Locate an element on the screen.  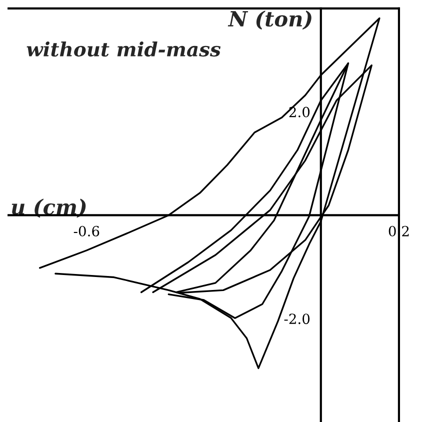
y-tick-label: -2.0 is located at coordinates (297, 319).